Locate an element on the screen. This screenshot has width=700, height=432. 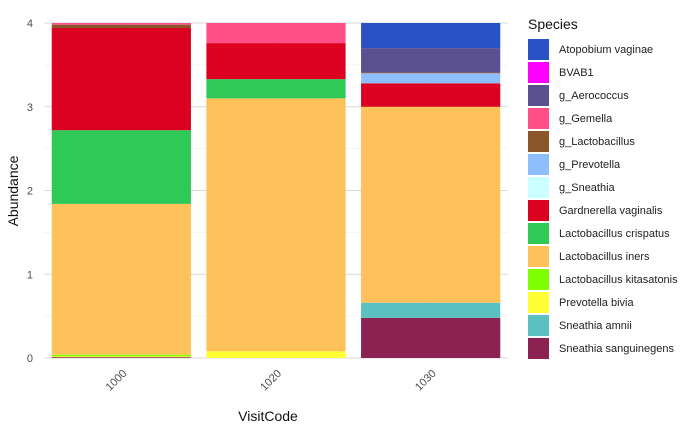
legend-item: g_Sneathia is located at coordinates (603, 187).